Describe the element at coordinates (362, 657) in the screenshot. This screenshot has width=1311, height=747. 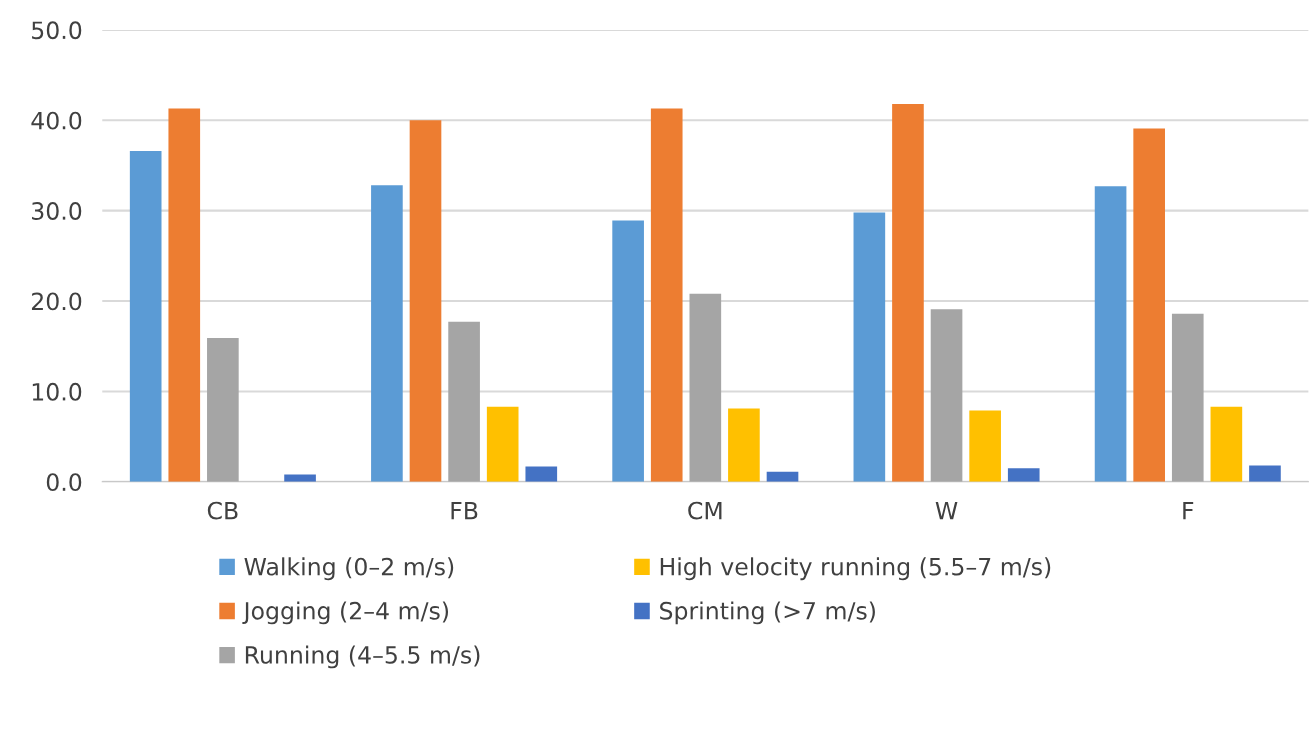
I see `legend-label: Running (4–5.5 m/s)` at that location.